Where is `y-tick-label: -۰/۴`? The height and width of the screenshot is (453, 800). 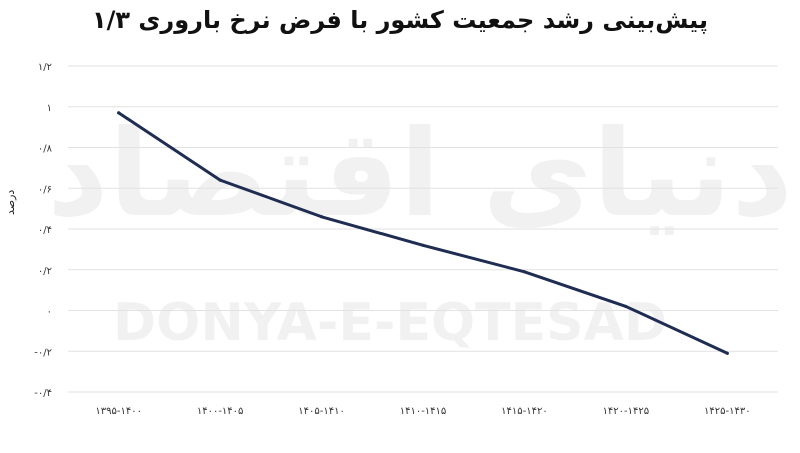 y-tick-label: -۰/۴ is located at coordinates (43, 393).